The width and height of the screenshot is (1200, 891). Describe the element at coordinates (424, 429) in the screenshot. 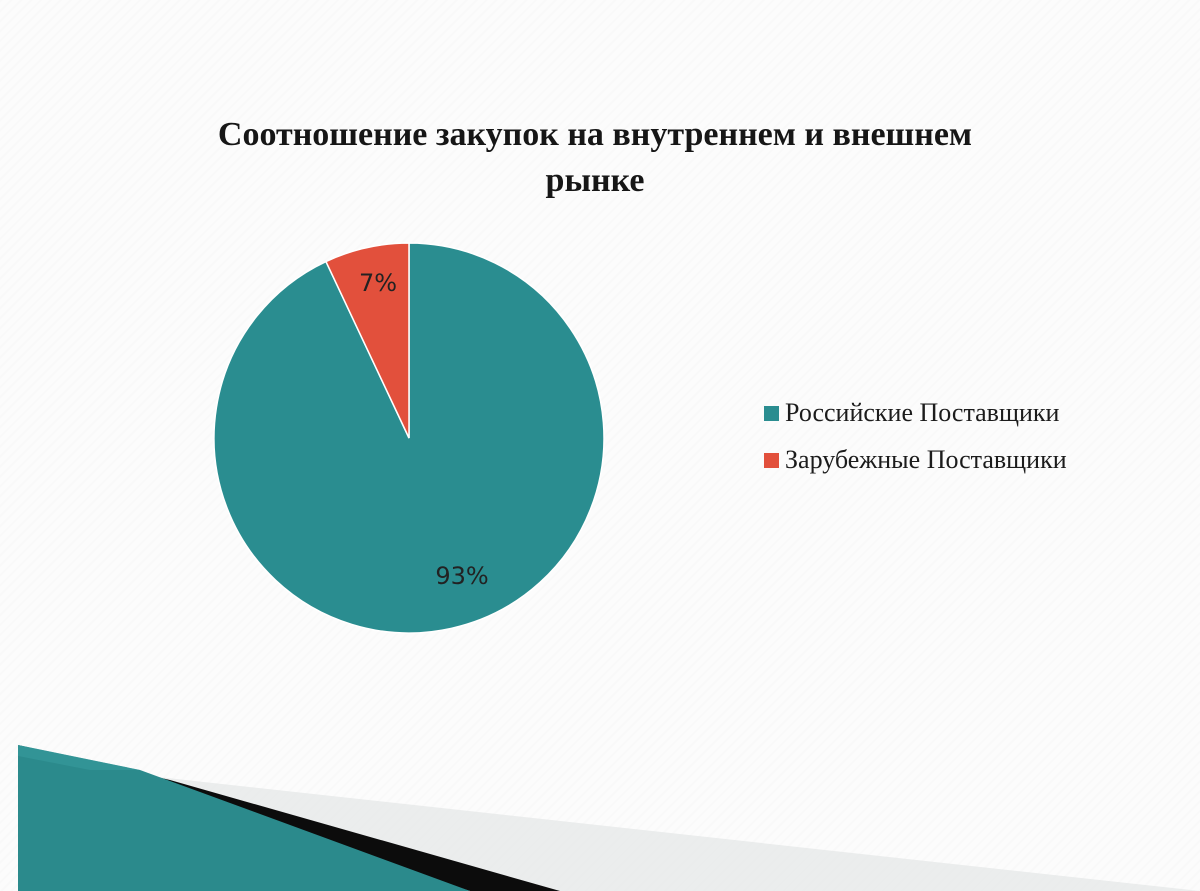

I see `pie-data-labels: 93% 7%` at that location.